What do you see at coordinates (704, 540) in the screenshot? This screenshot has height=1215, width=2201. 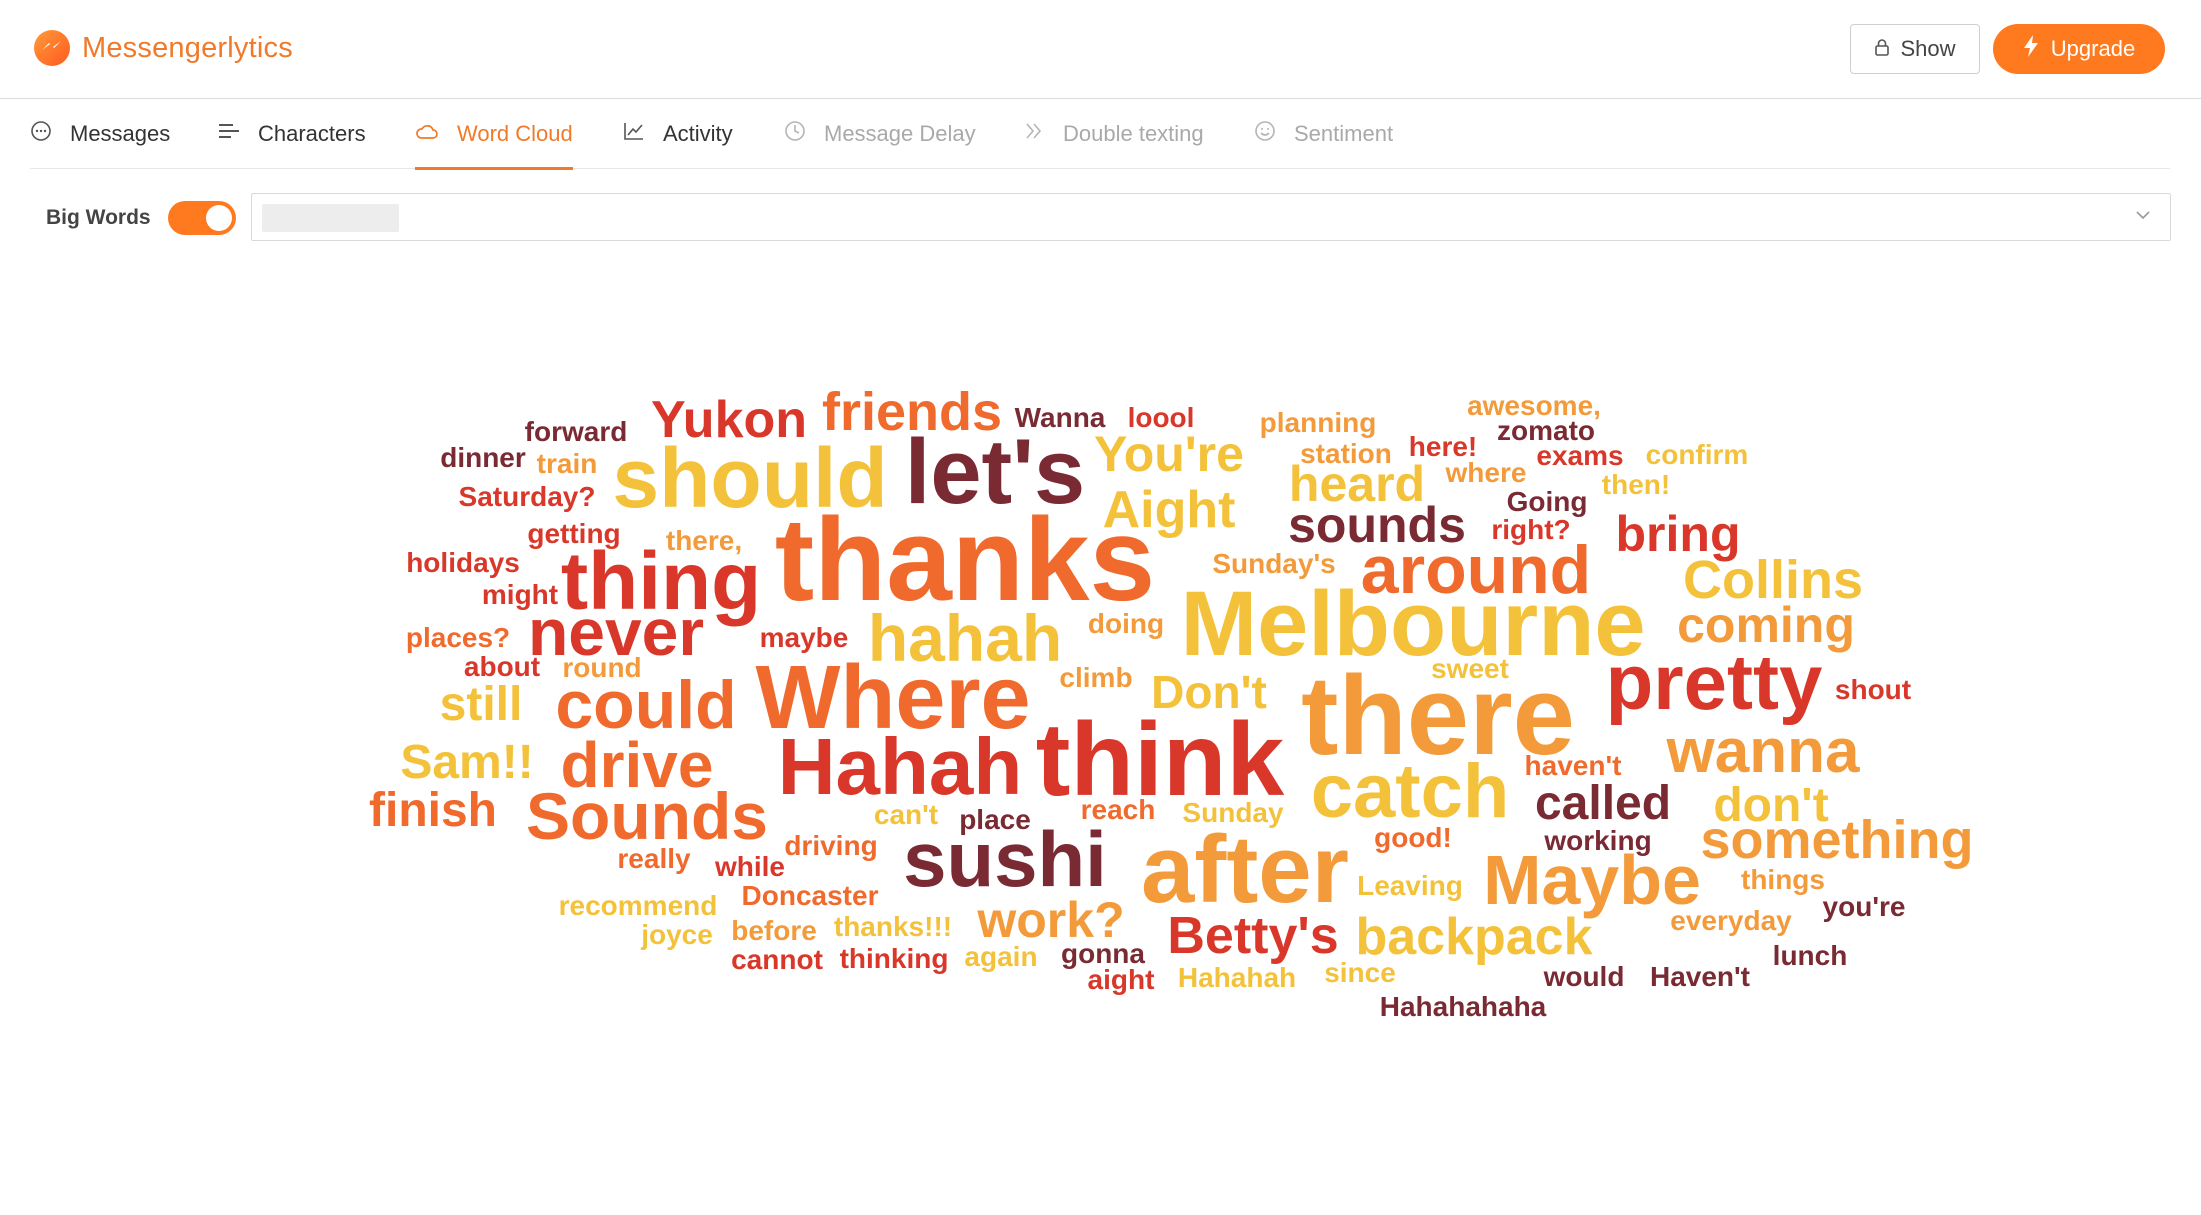 I see `word-cloud-word: there,` at bounding box center [704, 540].